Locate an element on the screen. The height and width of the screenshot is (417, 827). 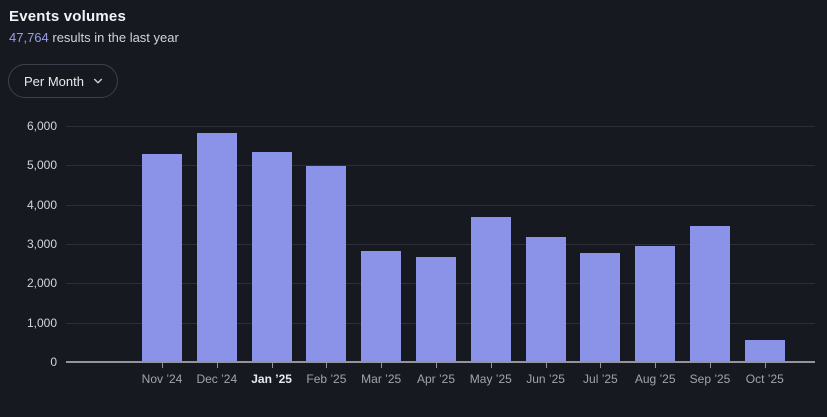
y-axis-label: 3,000 is located at coordinates (41, 244).